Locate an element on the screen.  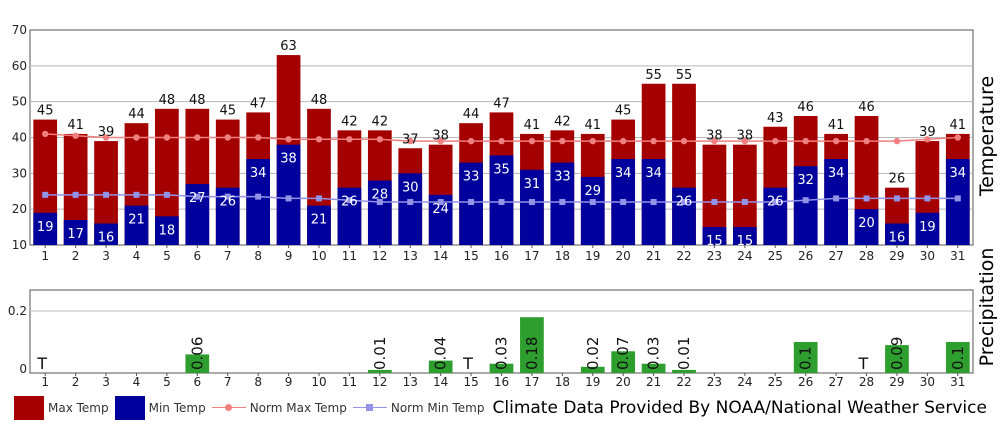
min-temp-data-label: 34 is located at coordinates (258, 173).